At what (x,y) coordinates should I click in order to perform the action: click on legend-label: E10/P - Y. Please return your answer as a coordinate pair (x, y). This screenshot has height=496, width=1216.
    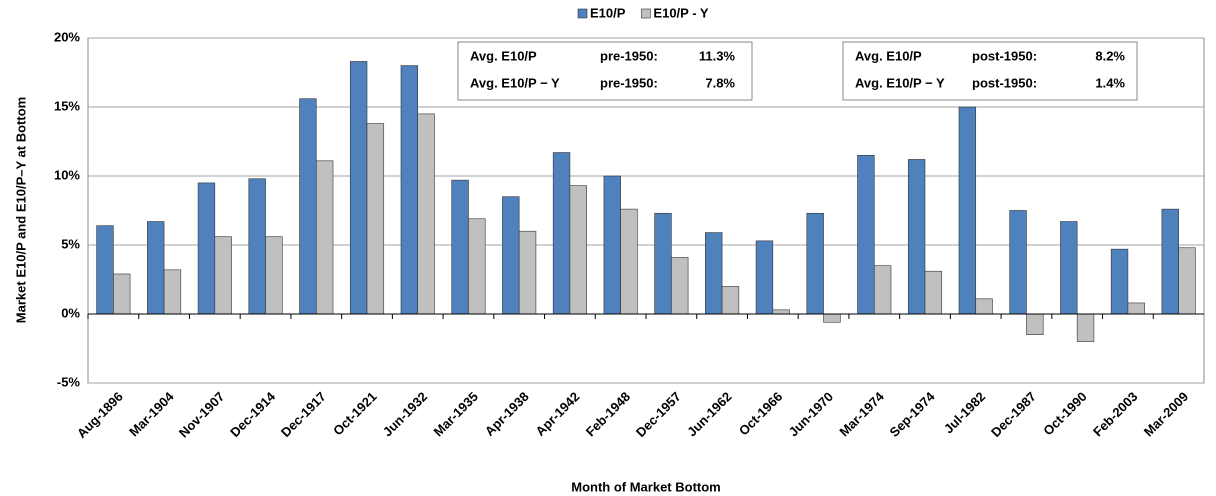
    Looking at the image, I should click on (680, 12).